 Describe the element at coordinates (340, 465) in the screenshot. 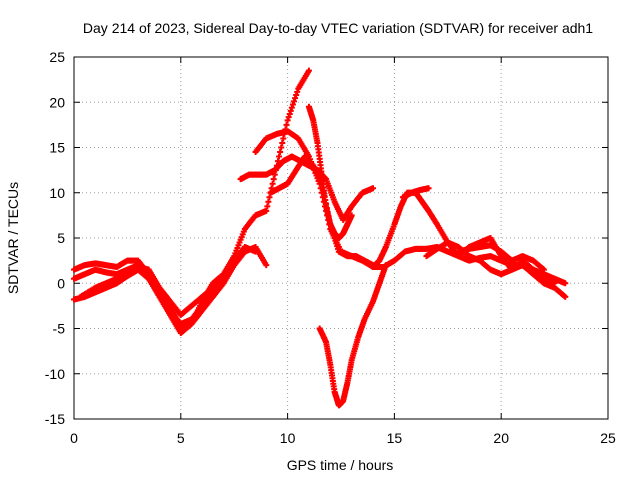

I see `x-axis-title: GPS time / hours` at that location.